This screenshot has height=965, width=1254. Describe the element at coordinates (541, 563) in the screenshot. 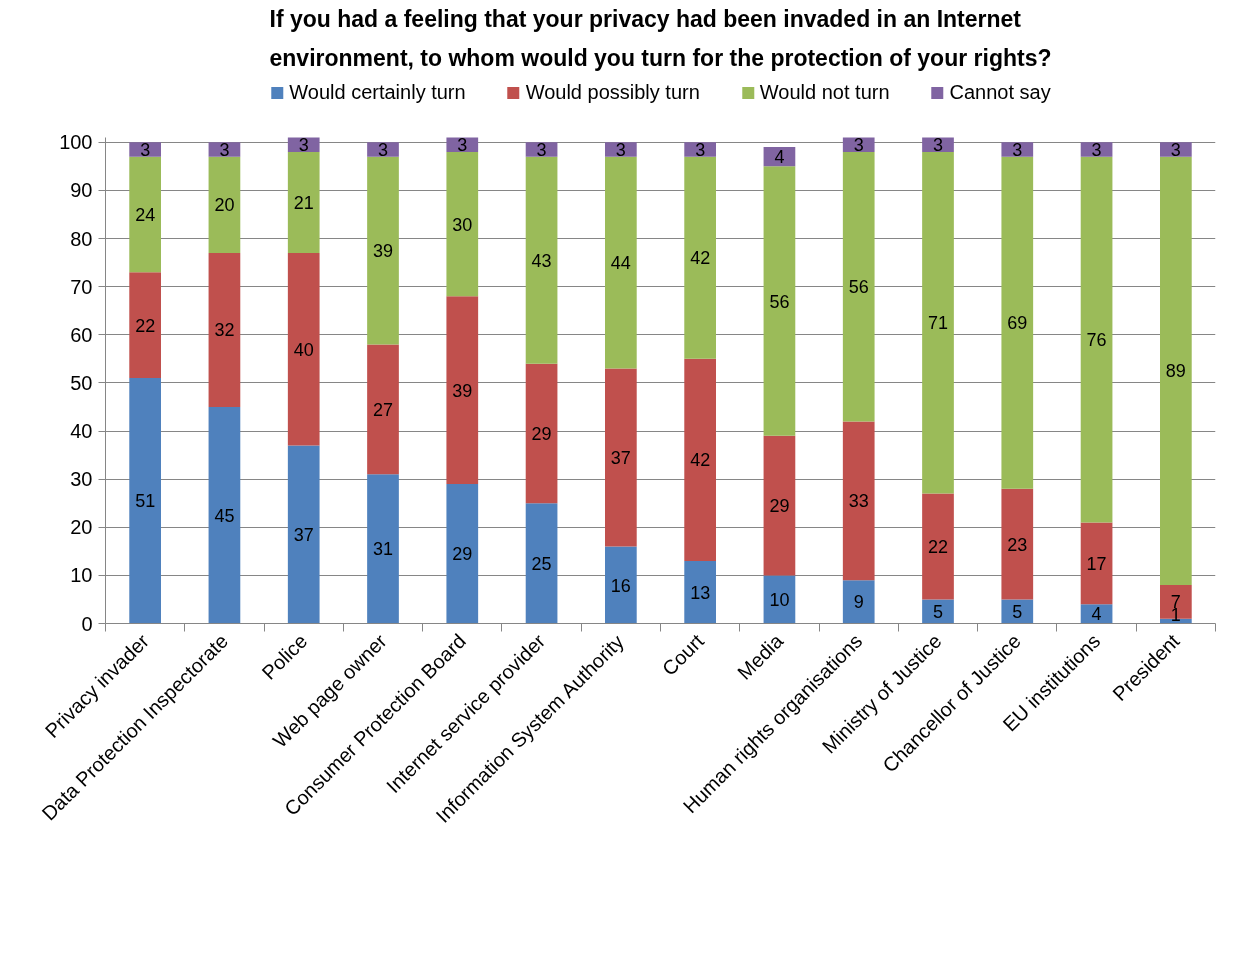

I see `data-label: 25` at that location.